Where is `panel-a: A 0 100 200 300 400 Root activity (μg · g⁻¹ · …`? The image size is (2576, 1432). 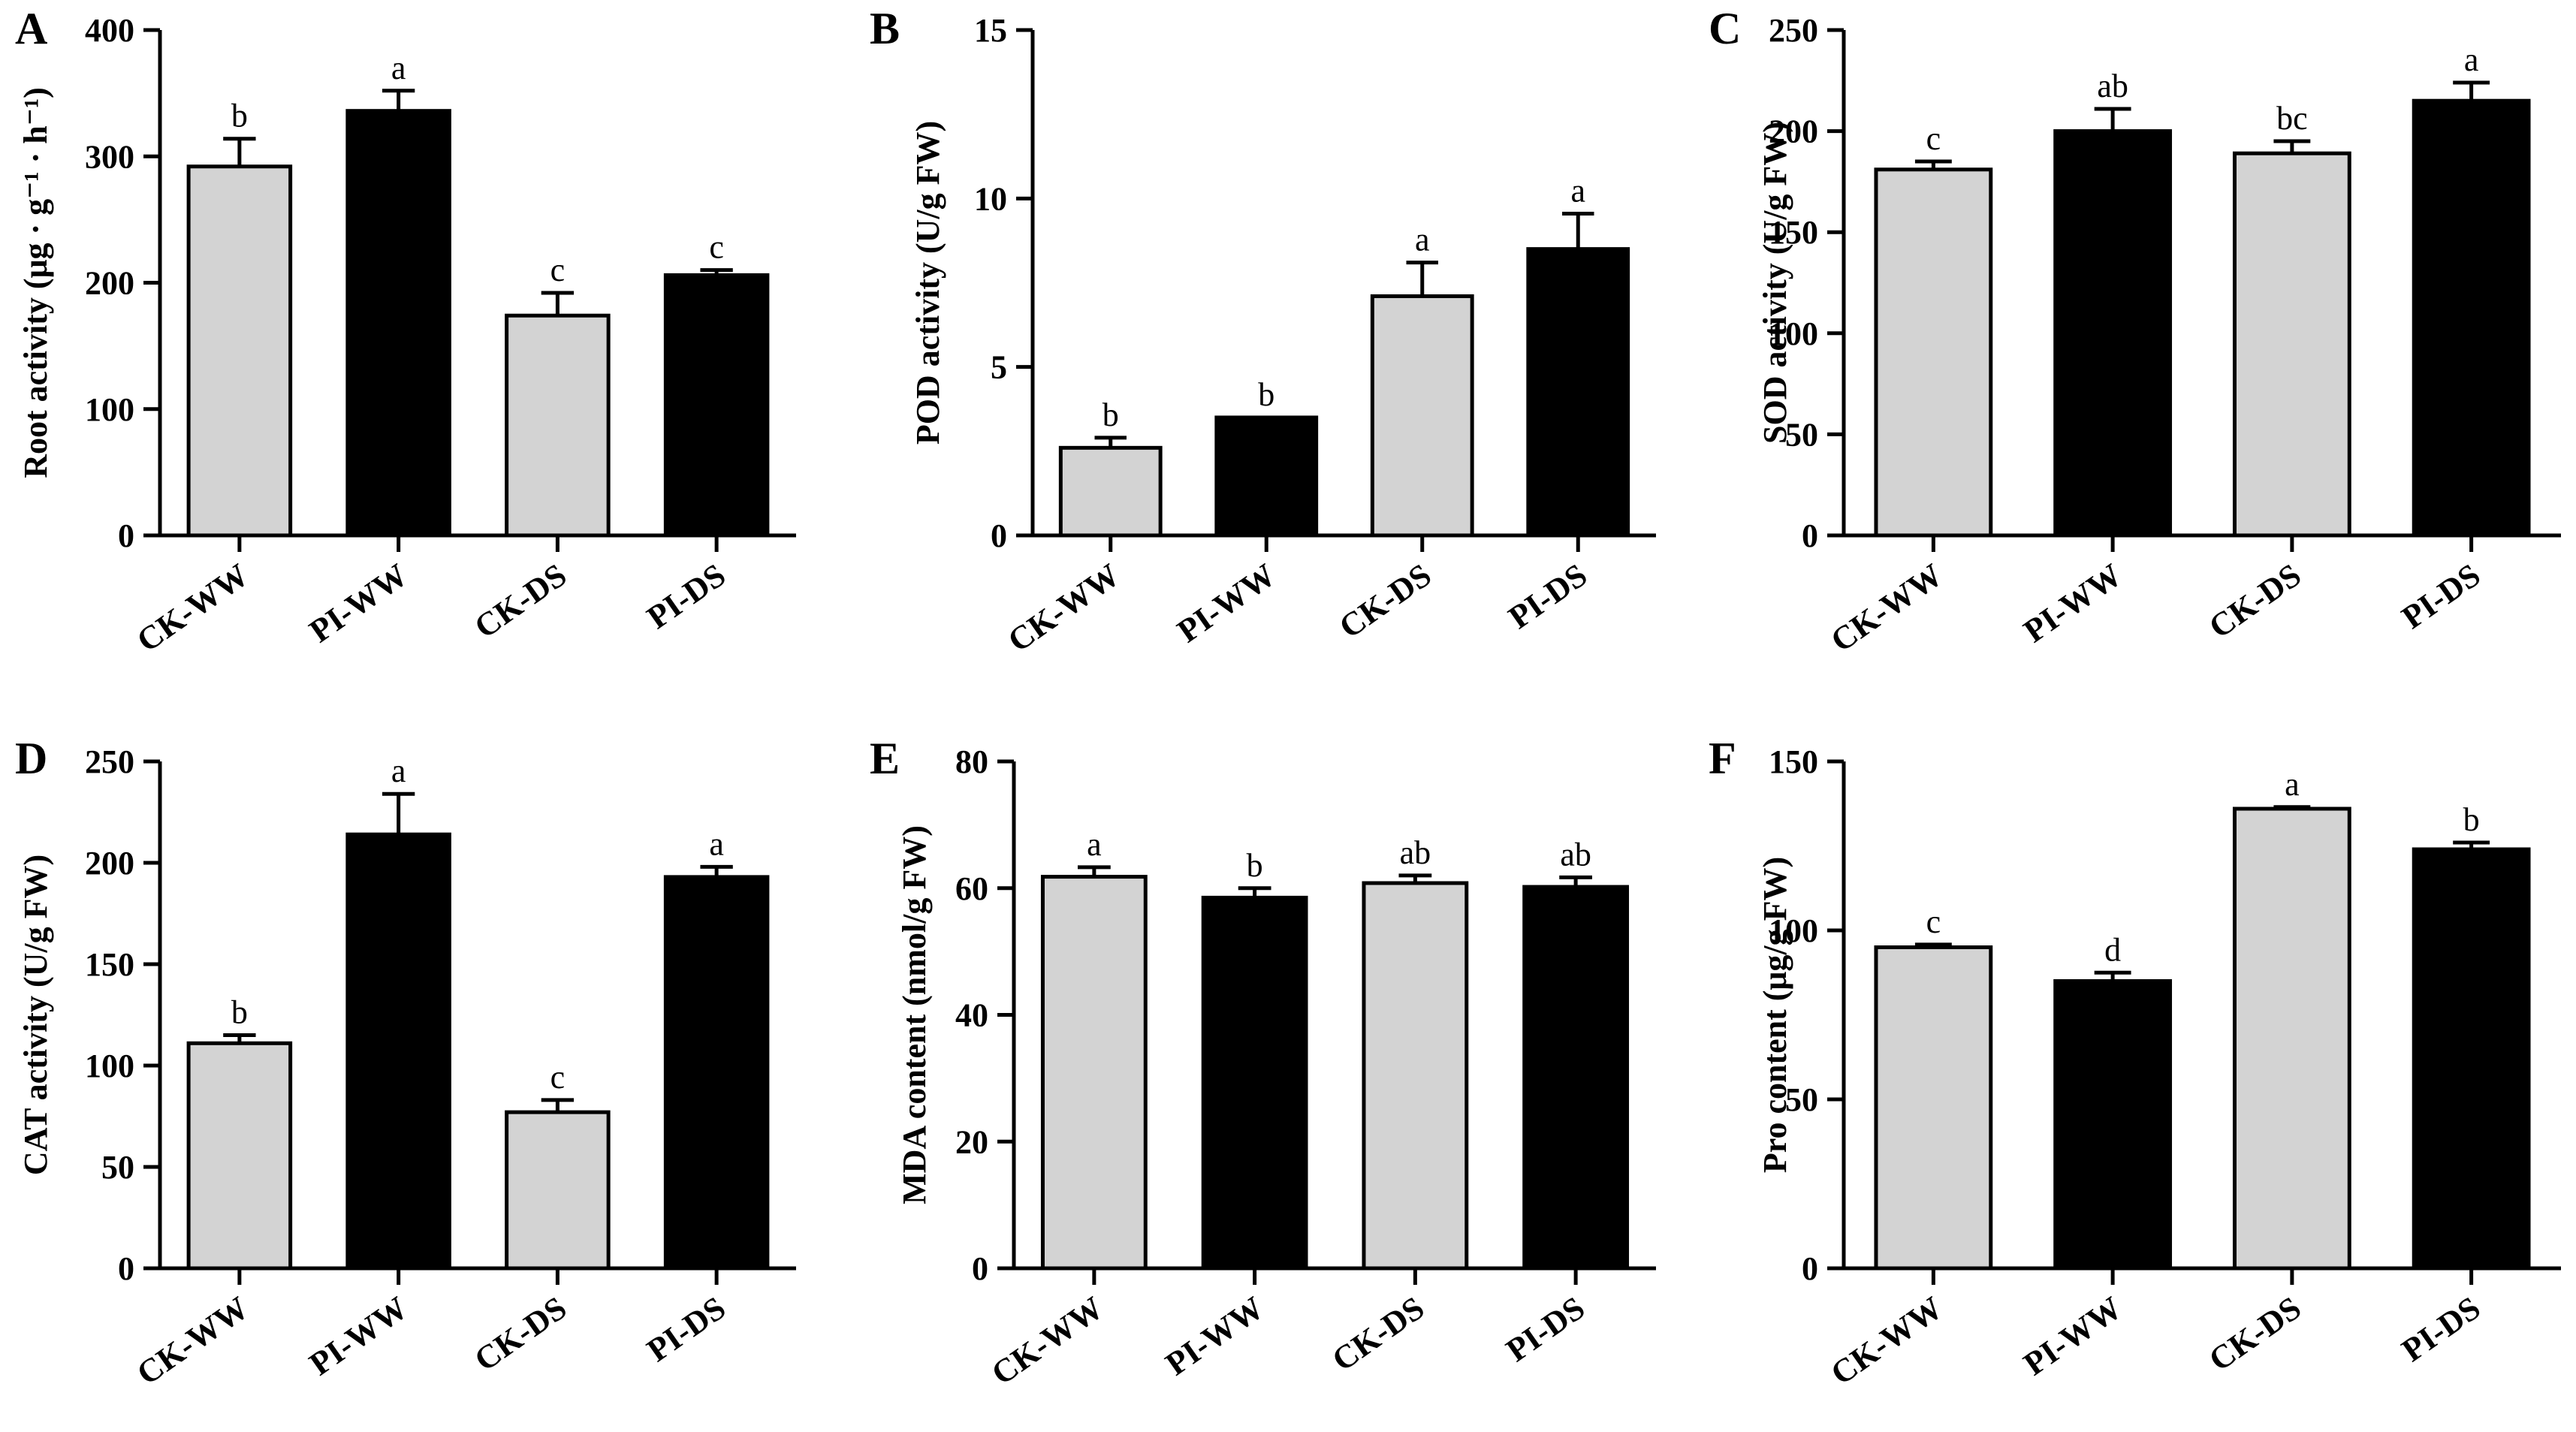 panel-a: A 0 100 200 300 400 Root activity (μg · g⁻¹ · … is located at coordinates (406, 331).